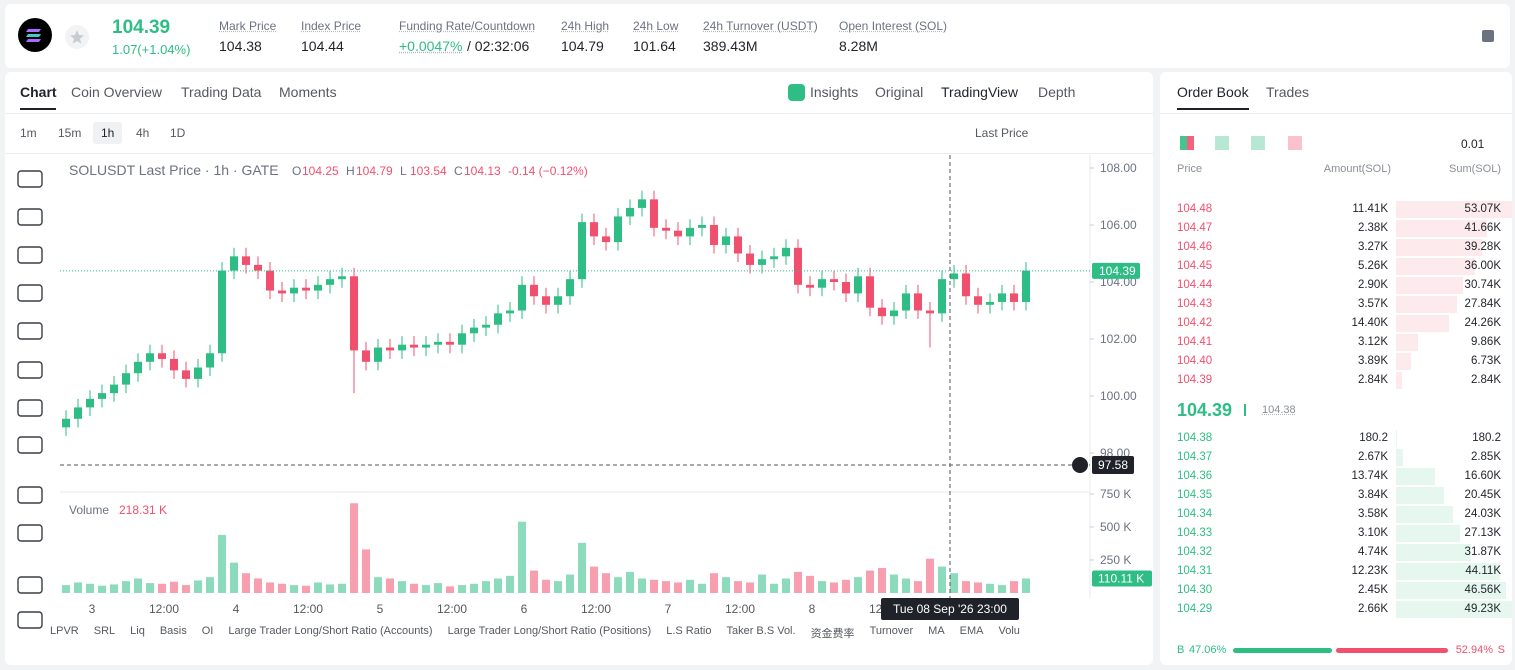 Image resolution: width=1515 pixels, height=670 pixels. Describe the element at coordinates (1009, 631) in the screenshot. I see `indicator-tab: Volu` at that location.